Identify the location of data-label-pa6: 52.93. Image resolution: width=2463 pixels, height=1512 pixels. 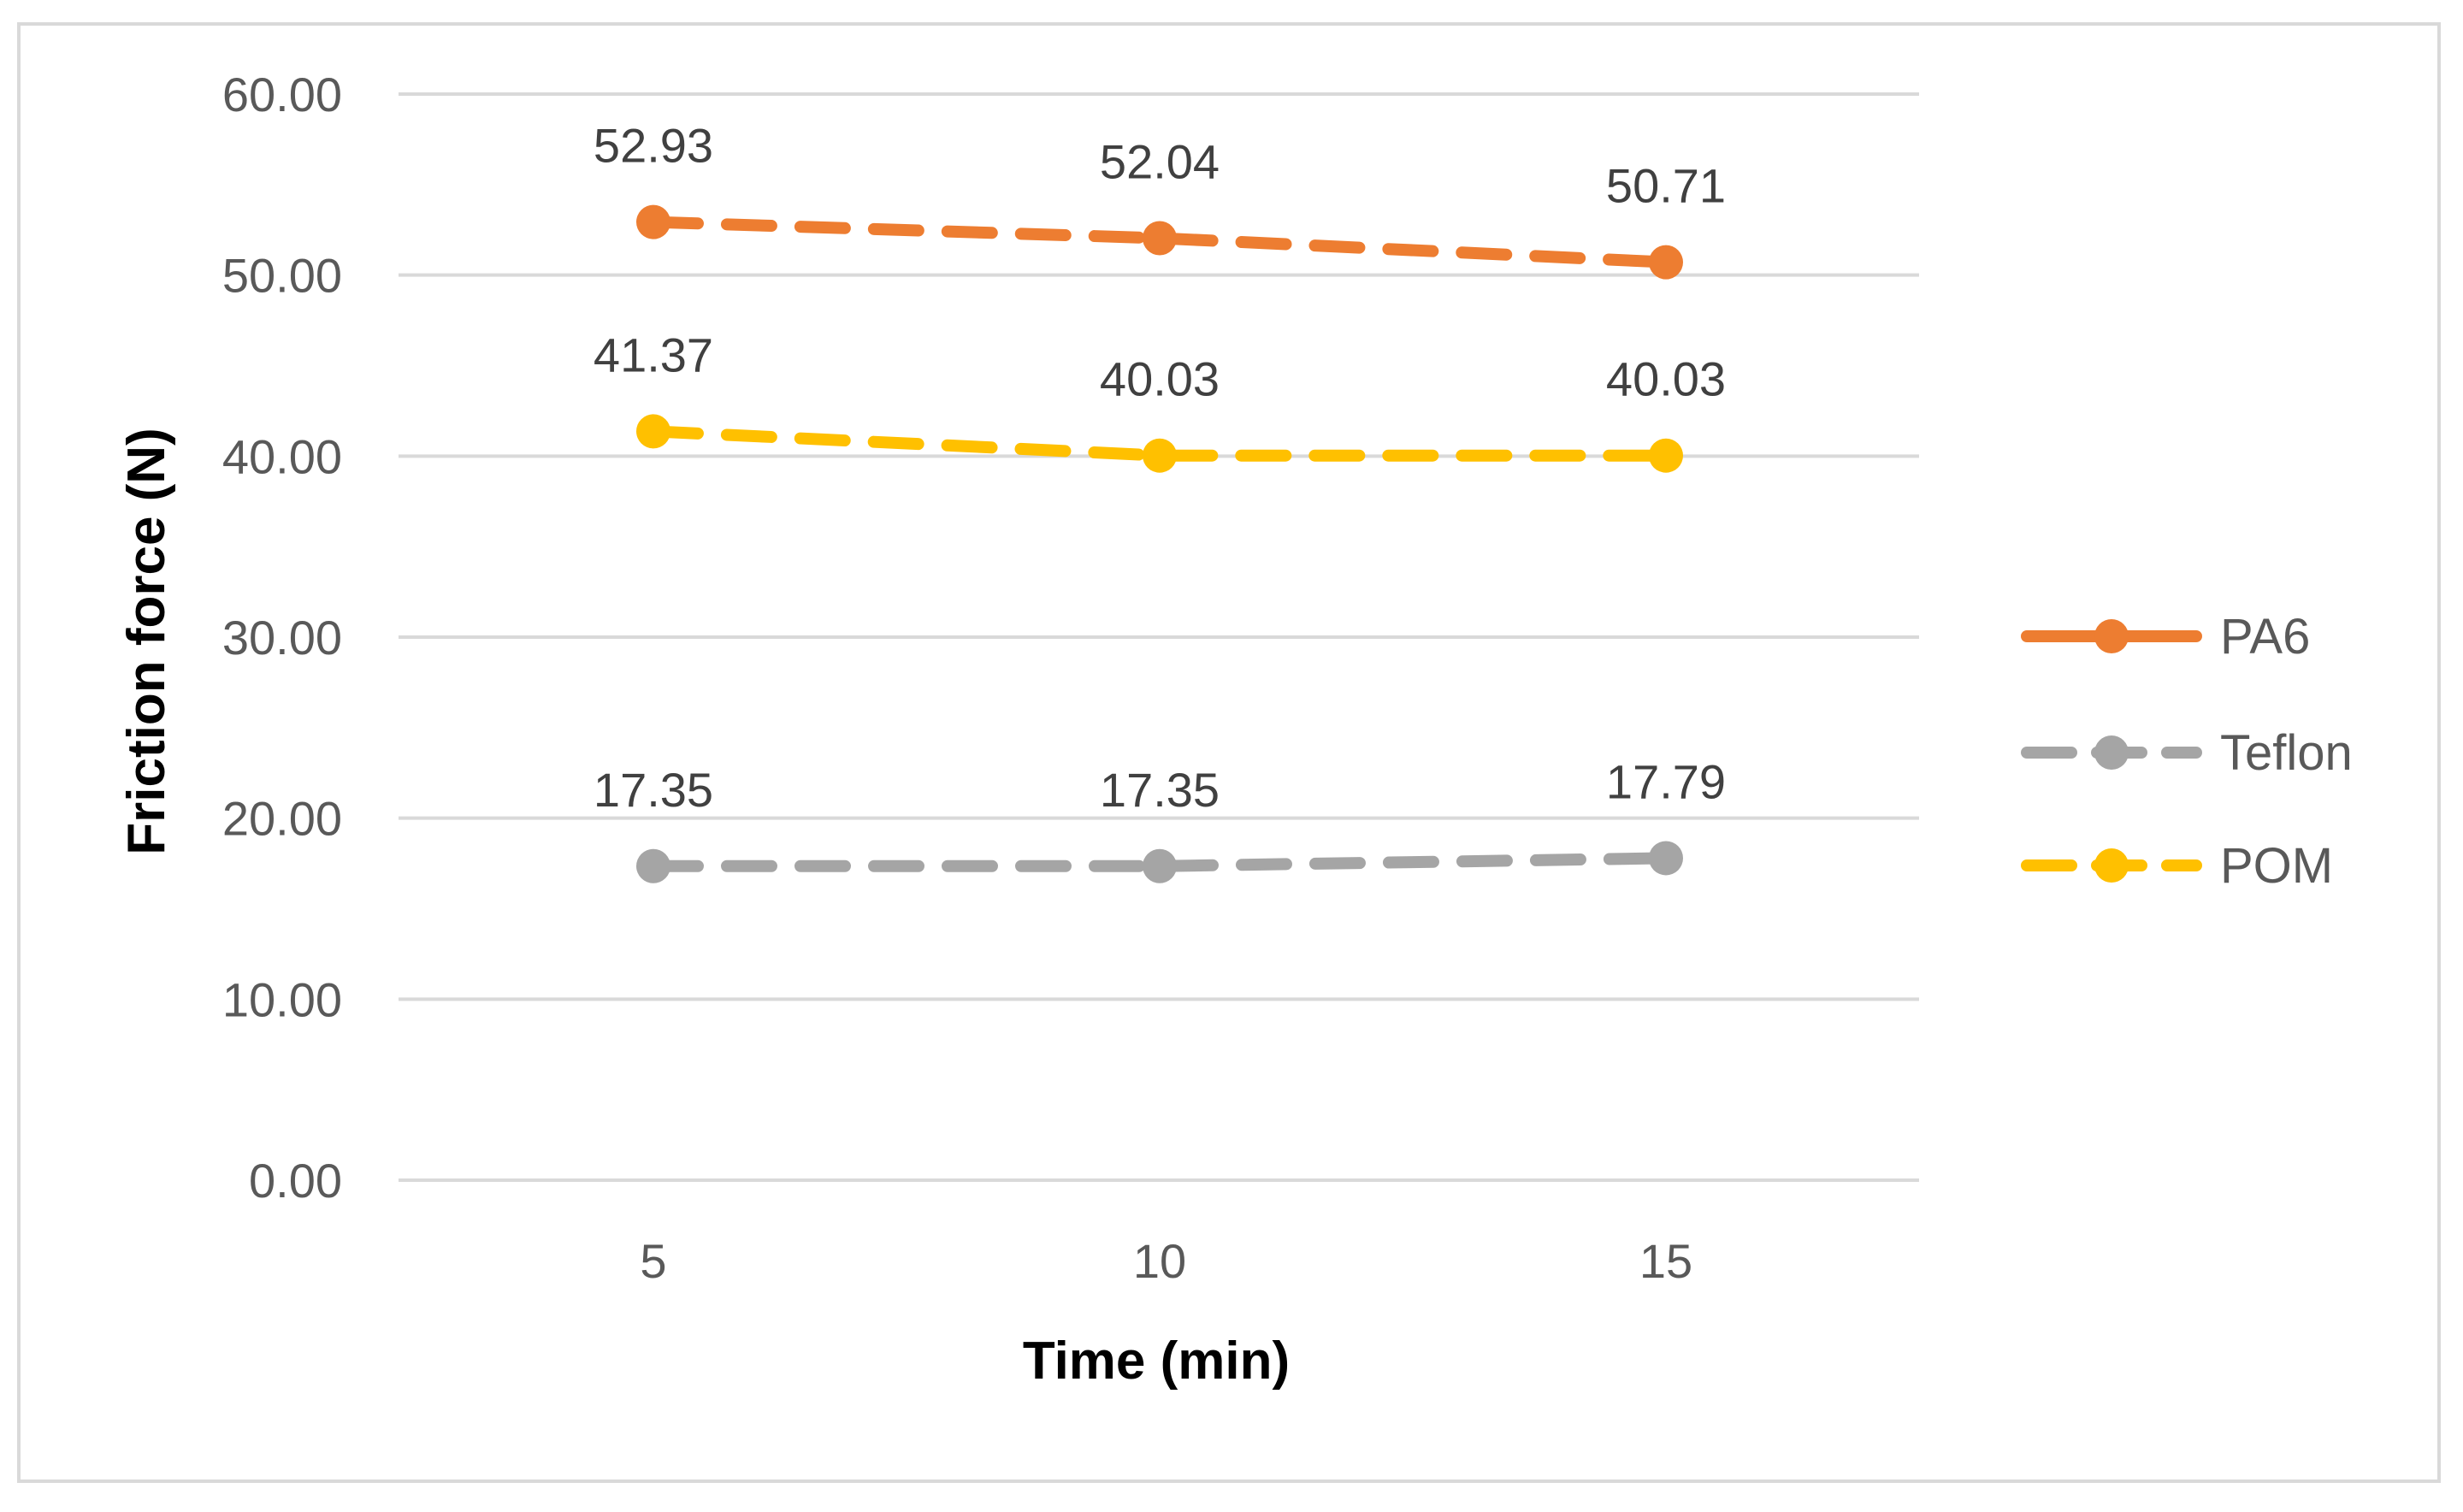
(653, 146).